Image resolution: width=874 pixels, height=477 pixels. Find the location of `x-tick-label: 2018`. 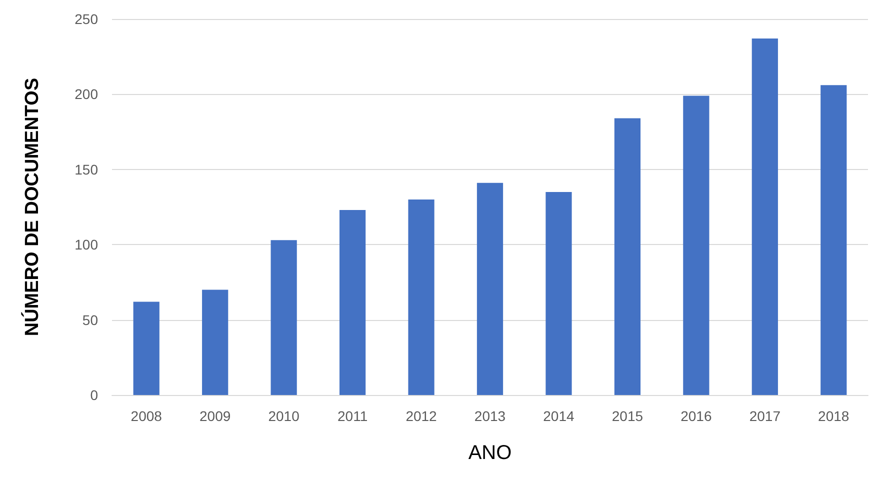

x-tick-label: 2018 is located at coordinates (834, 416).